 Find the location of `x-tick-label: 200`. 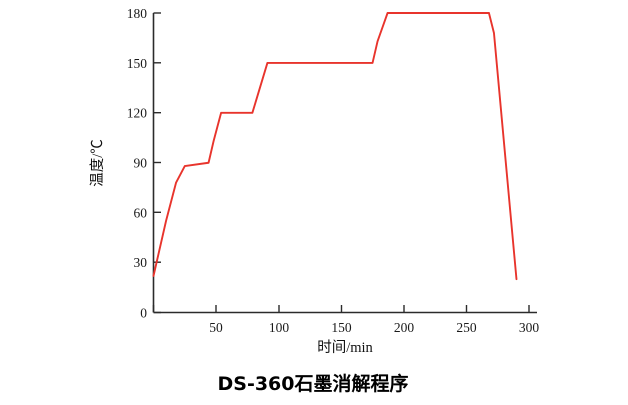

x-tick-label: 200 is located at coordinates (404, 327).